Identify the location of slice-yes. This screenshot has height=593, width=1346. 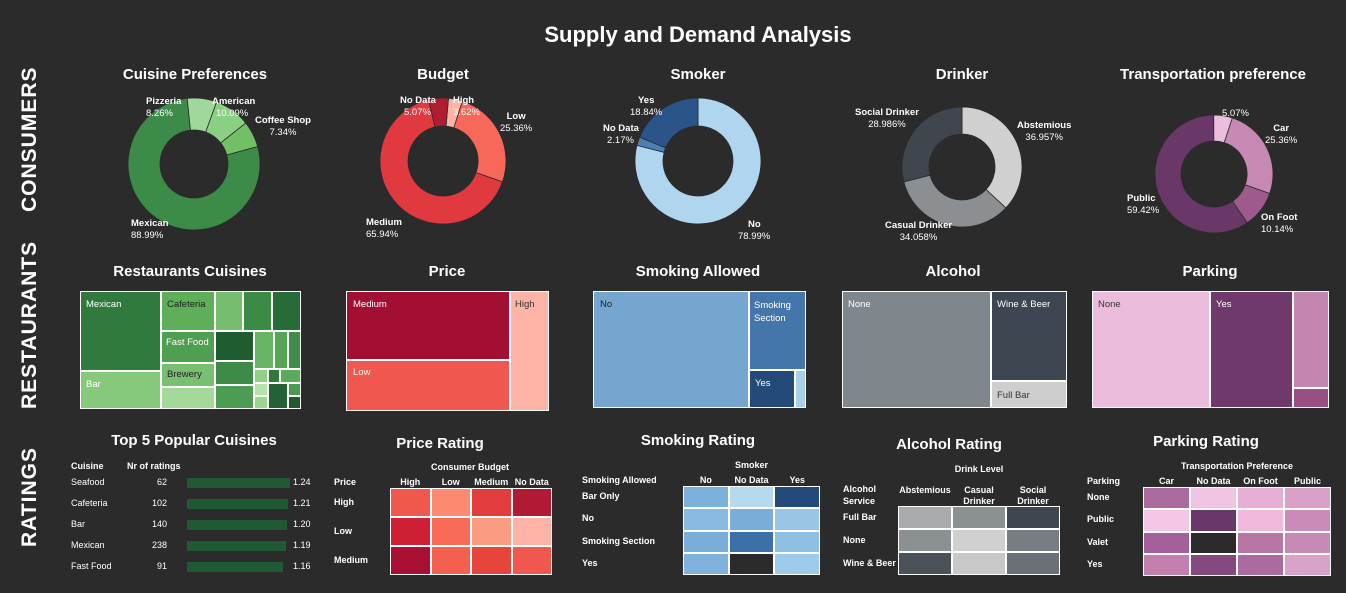
(669, 123).